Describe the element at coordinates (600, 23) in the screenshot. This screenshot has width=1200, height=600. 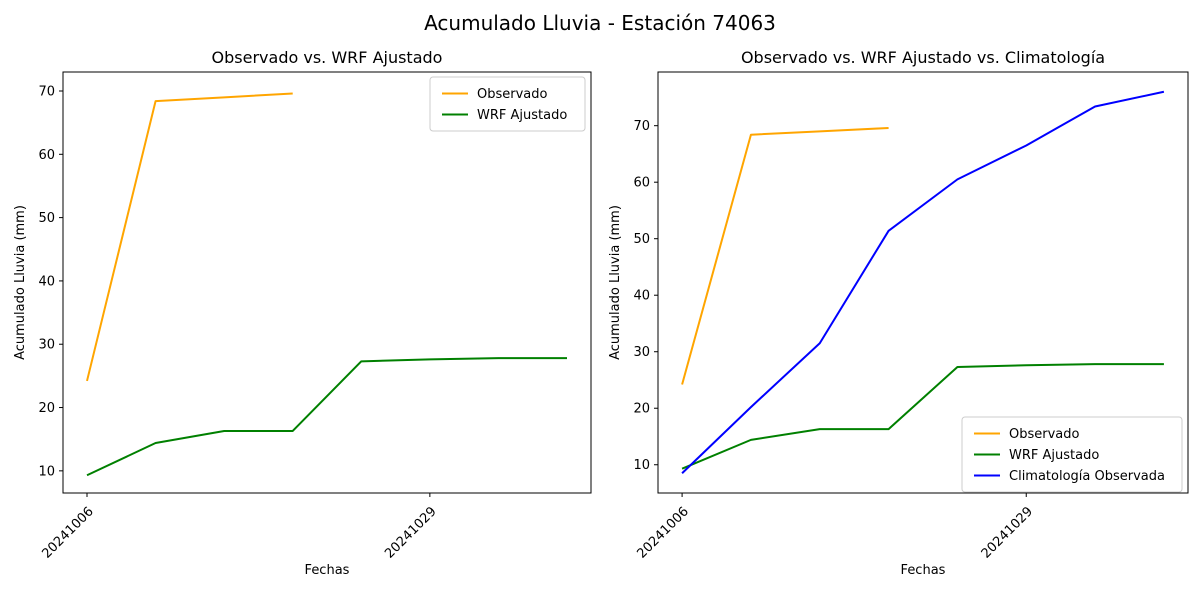
I see `figure-suptitle: Acumulado Lluvia - Estación 74063` at that location.